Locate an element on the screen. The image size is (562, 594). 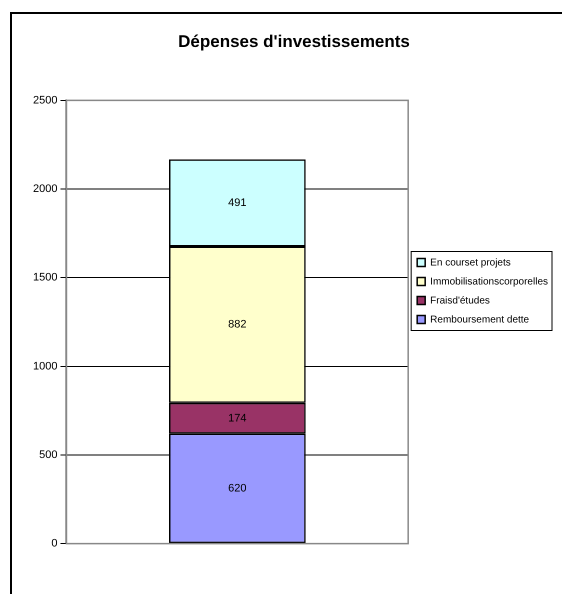
data-label: 491 is located at coordinates (237, 202).